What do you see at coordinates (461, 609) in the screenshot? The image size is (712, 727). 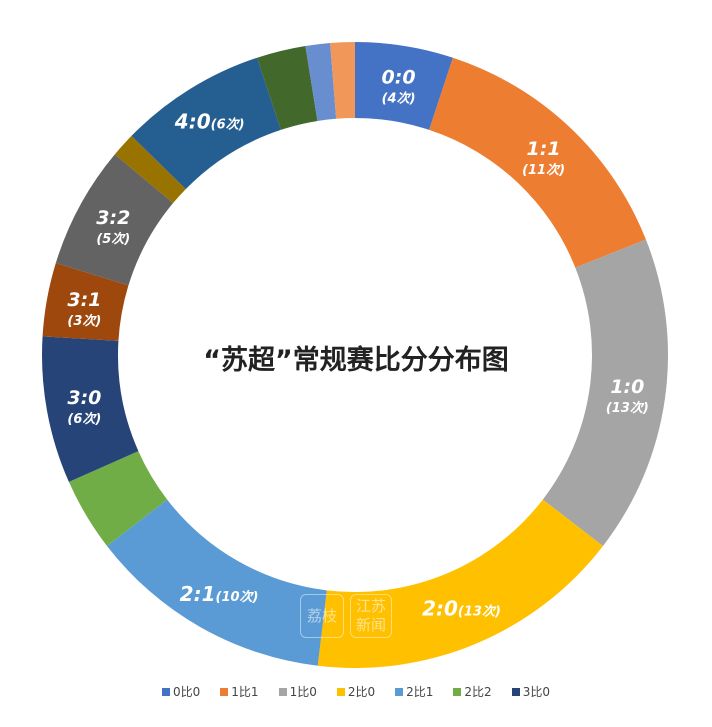 I see `slice-label: 2:0(13次)` at bounding box center [461, 609].